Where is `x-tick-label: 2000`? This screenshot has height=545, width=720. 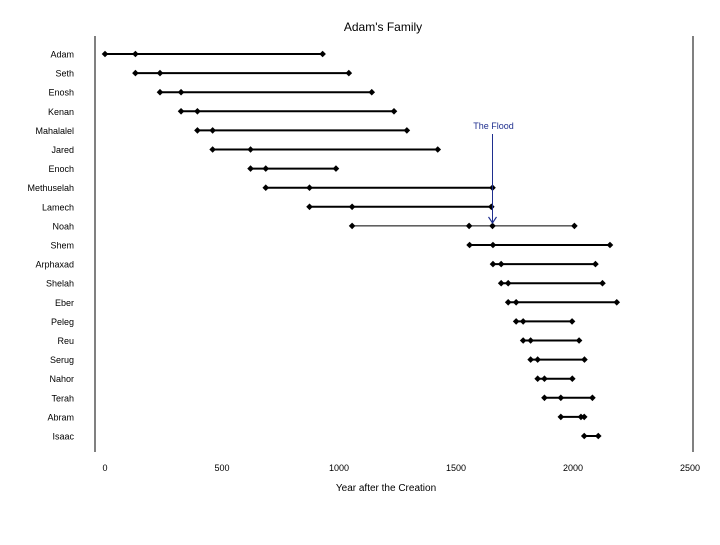 x-tick-label: 2000 is located at coordinates (573, 468).